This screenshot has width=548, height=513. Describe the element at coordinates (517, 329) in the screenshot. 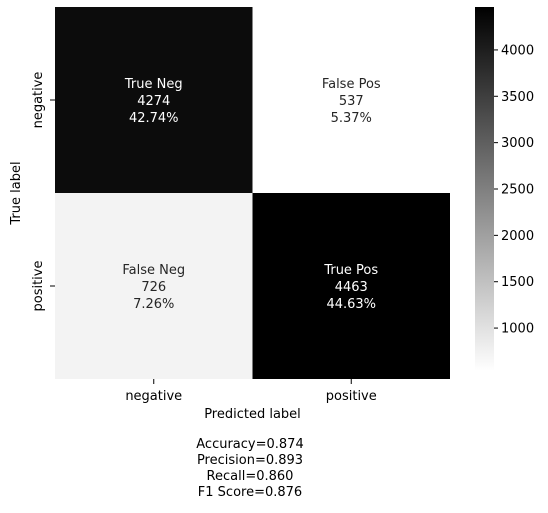

I see `colorbar-tick-label: 1000` at that location.